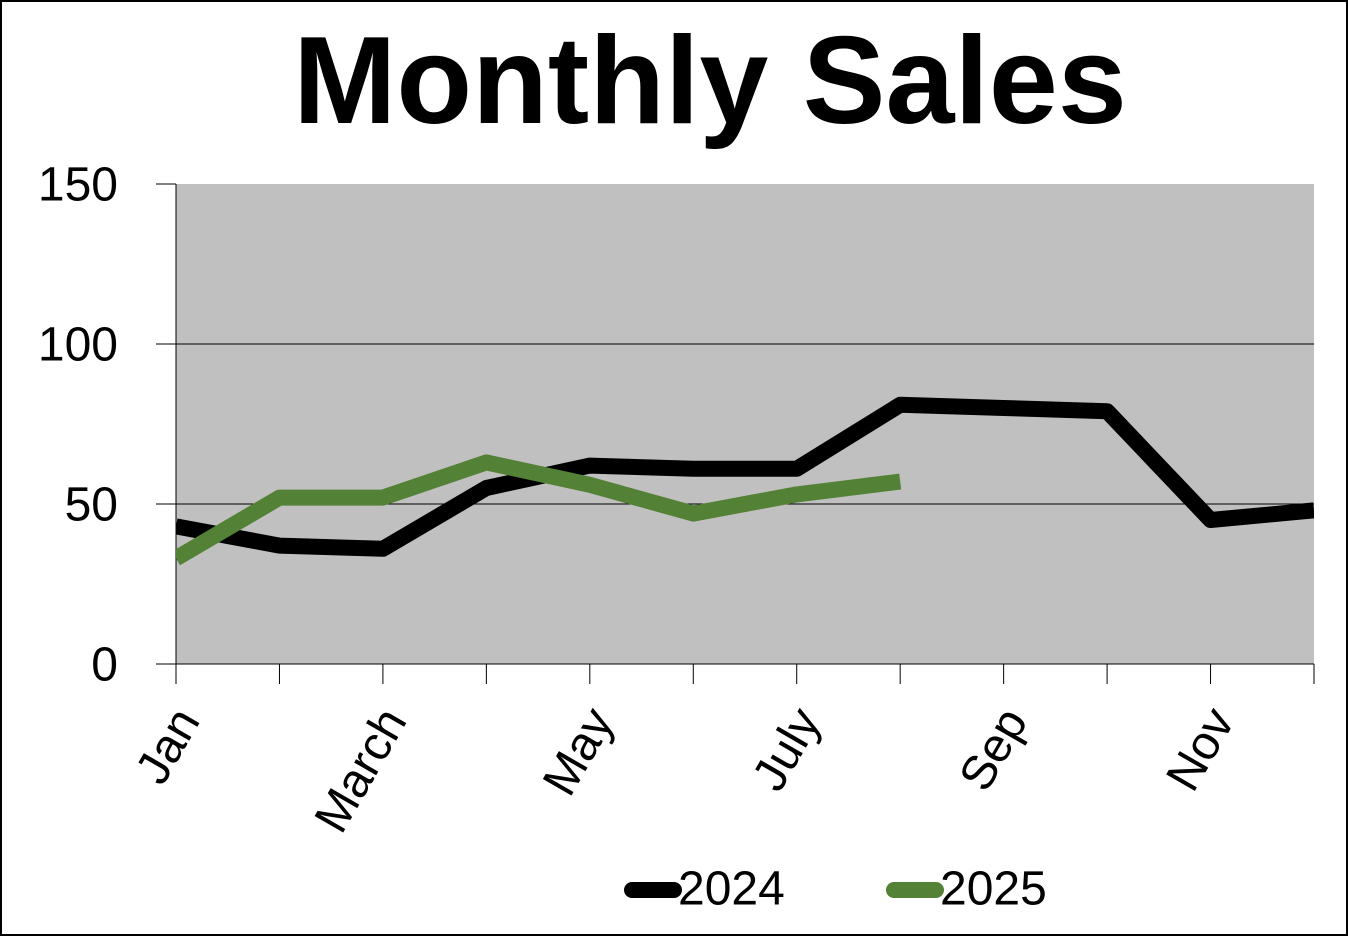 The height and width of the screenshot is (936, 1348). Describe the element at coordinates (91, 505) in the screenshot. I see `y-tick-label: 50` at that location.